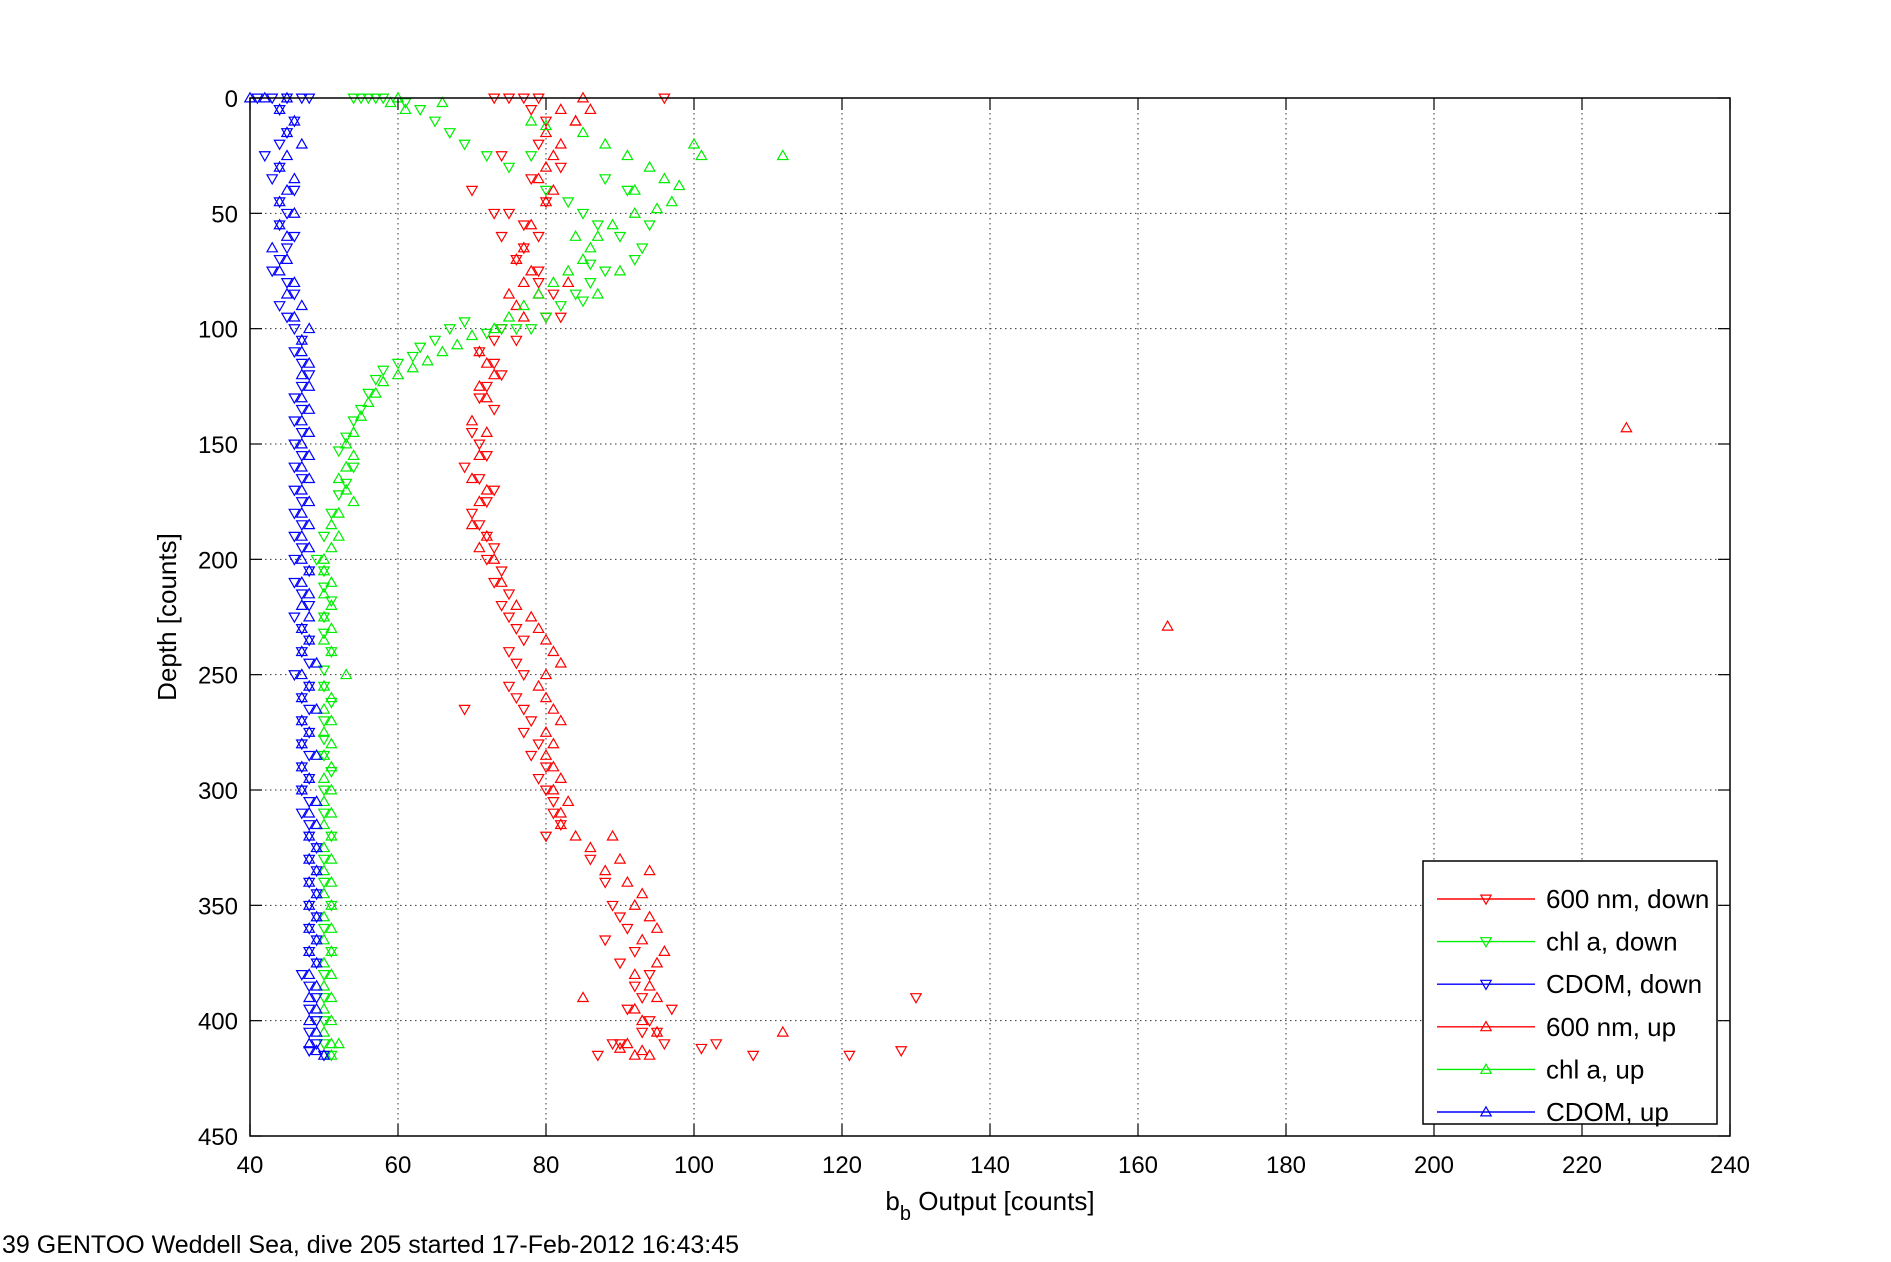 Image resolution: width=1891 pixels, height=1262 pixels. I want to click on series-group, so click(291, 577).